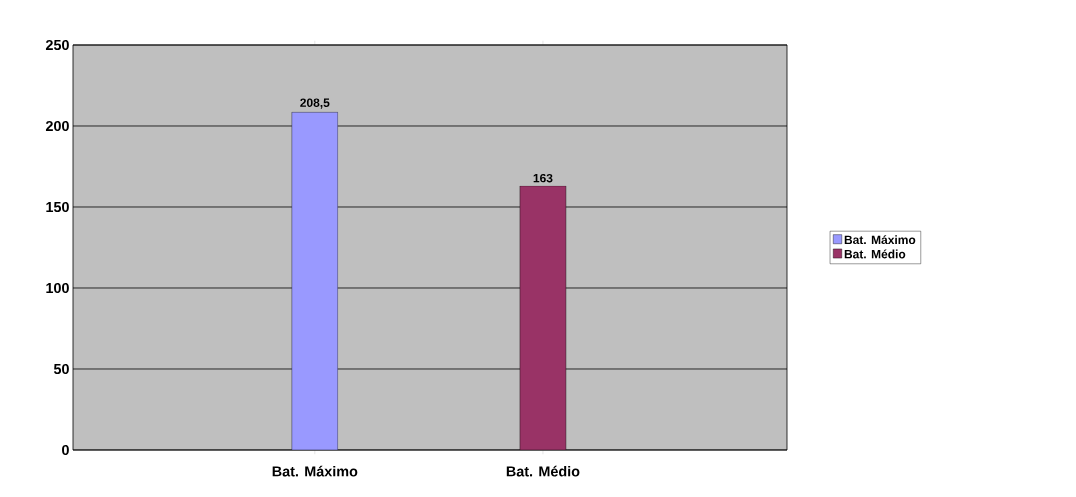 The image size is (1076, 497). What do you see at coordinates (61, 369) in the screenshot?
I see `y-tick-label: 50` at bounding box center [61, 369].